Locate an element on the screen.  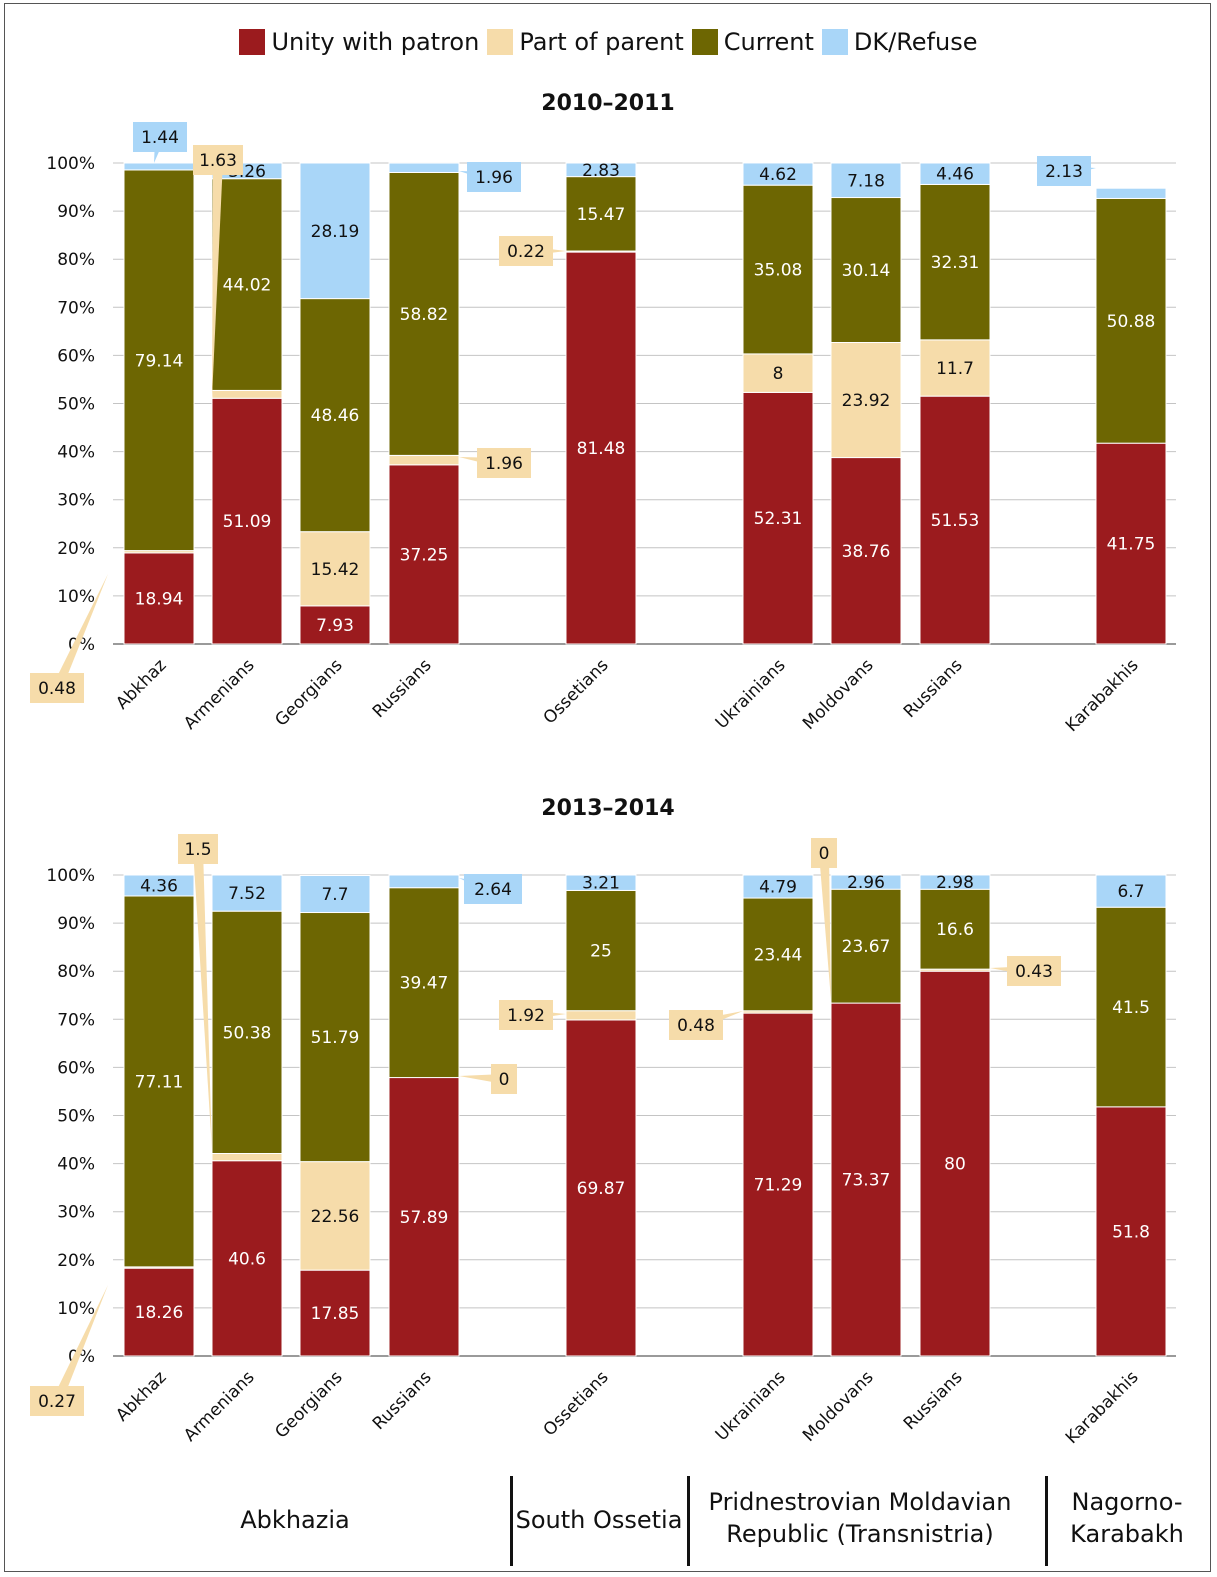
chart-title: 2013–2014 is located at coordinates (607, 808).